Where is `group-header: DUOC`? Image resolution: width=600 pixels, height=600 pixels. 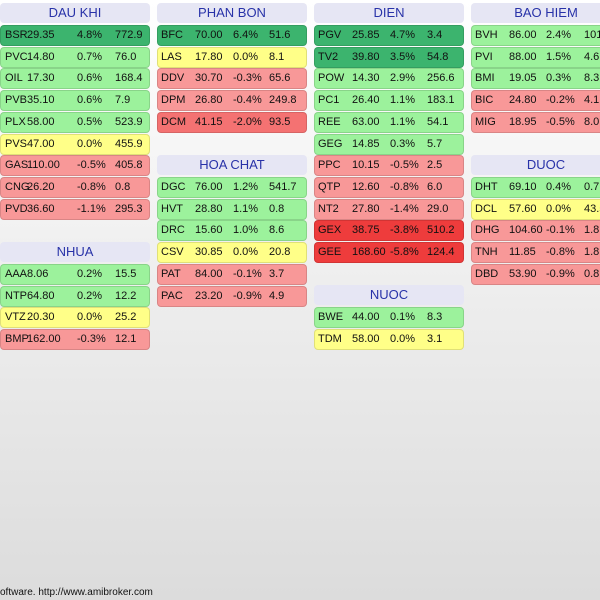
group-header: DUOC is located at coordinates (535, 165).